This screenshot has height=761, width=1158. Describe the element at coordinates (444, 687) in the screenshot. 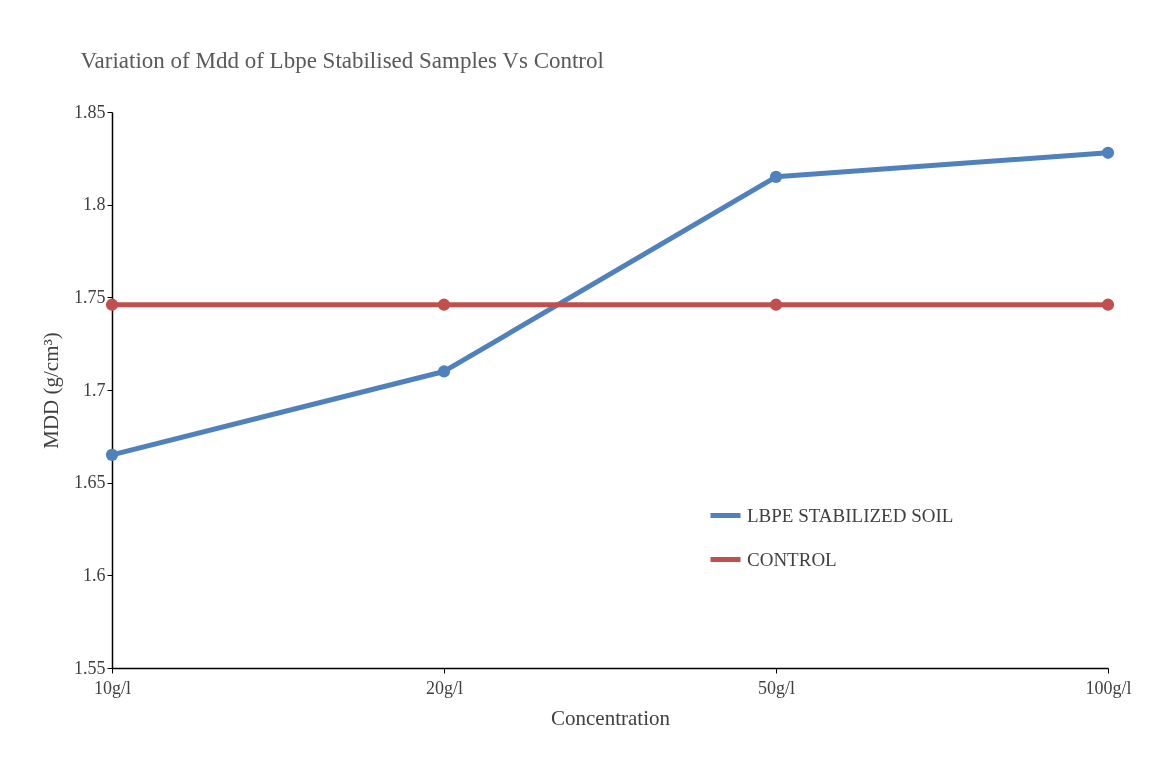

I see `x-tick-label: 20g/l` at that location.